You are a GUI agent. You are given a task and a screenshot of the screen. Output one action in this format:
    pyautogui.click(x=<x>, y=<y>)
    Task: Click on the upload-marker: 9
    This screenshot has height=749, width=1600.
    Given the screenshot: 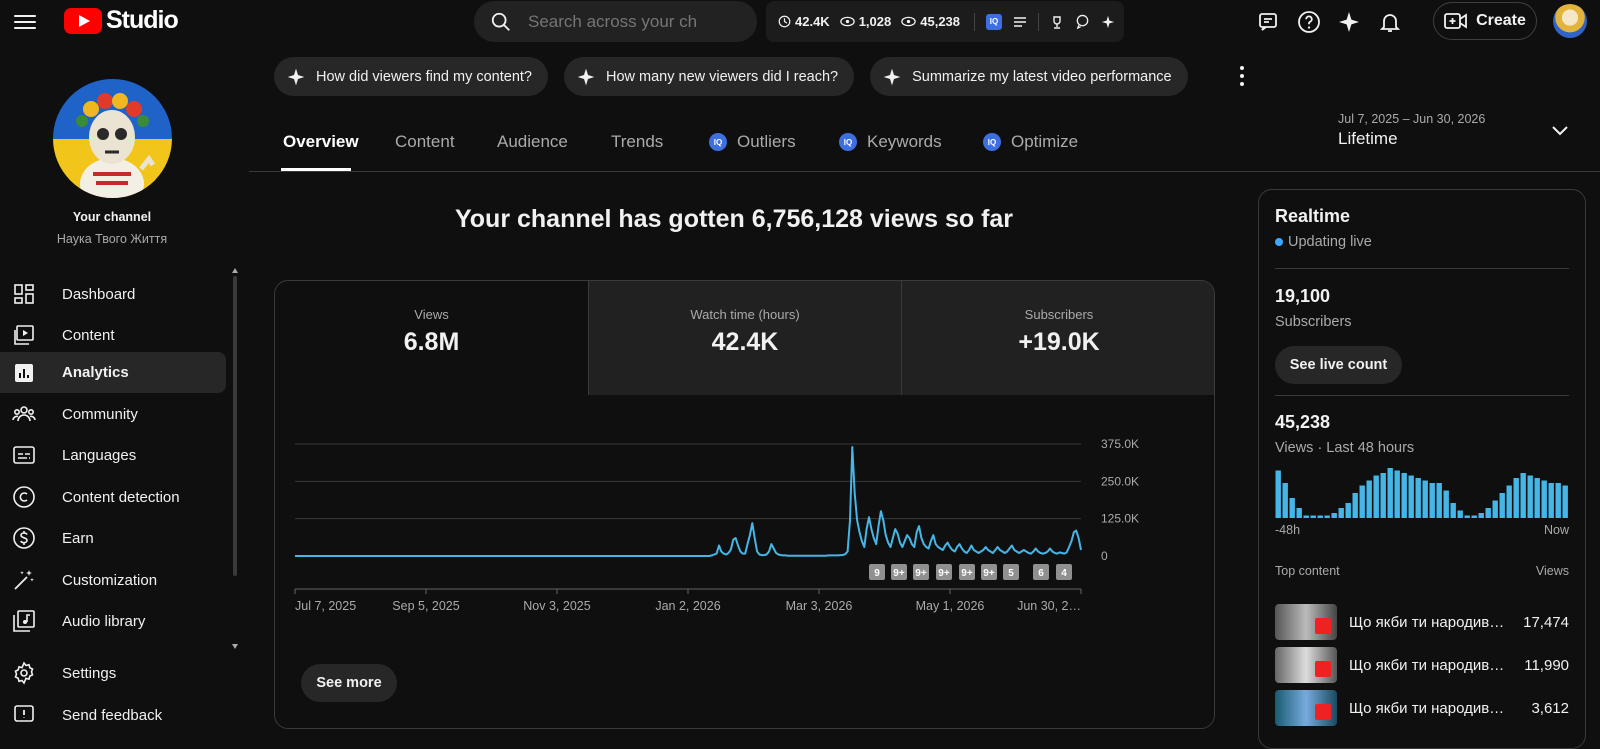 What is the action you would take?
    pyautogui.click(x=877, y=572)
    